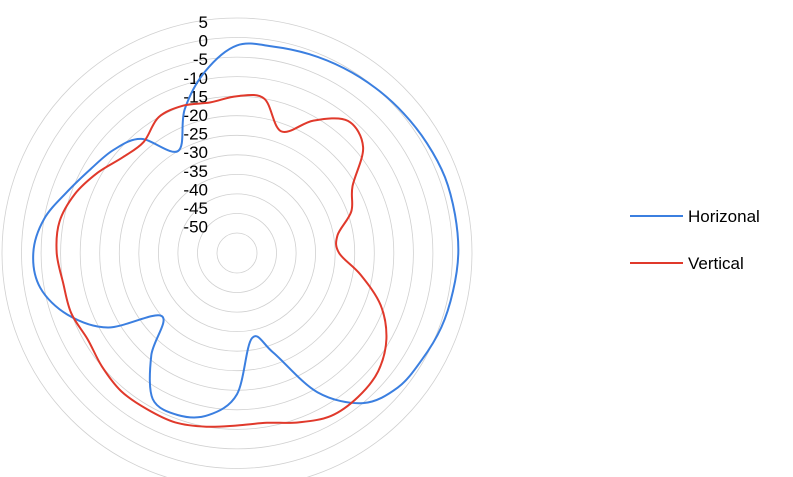  Describe the element at coordinates (195, 96) in the screenshot. I see `radial-tick-label: -15` at that location.